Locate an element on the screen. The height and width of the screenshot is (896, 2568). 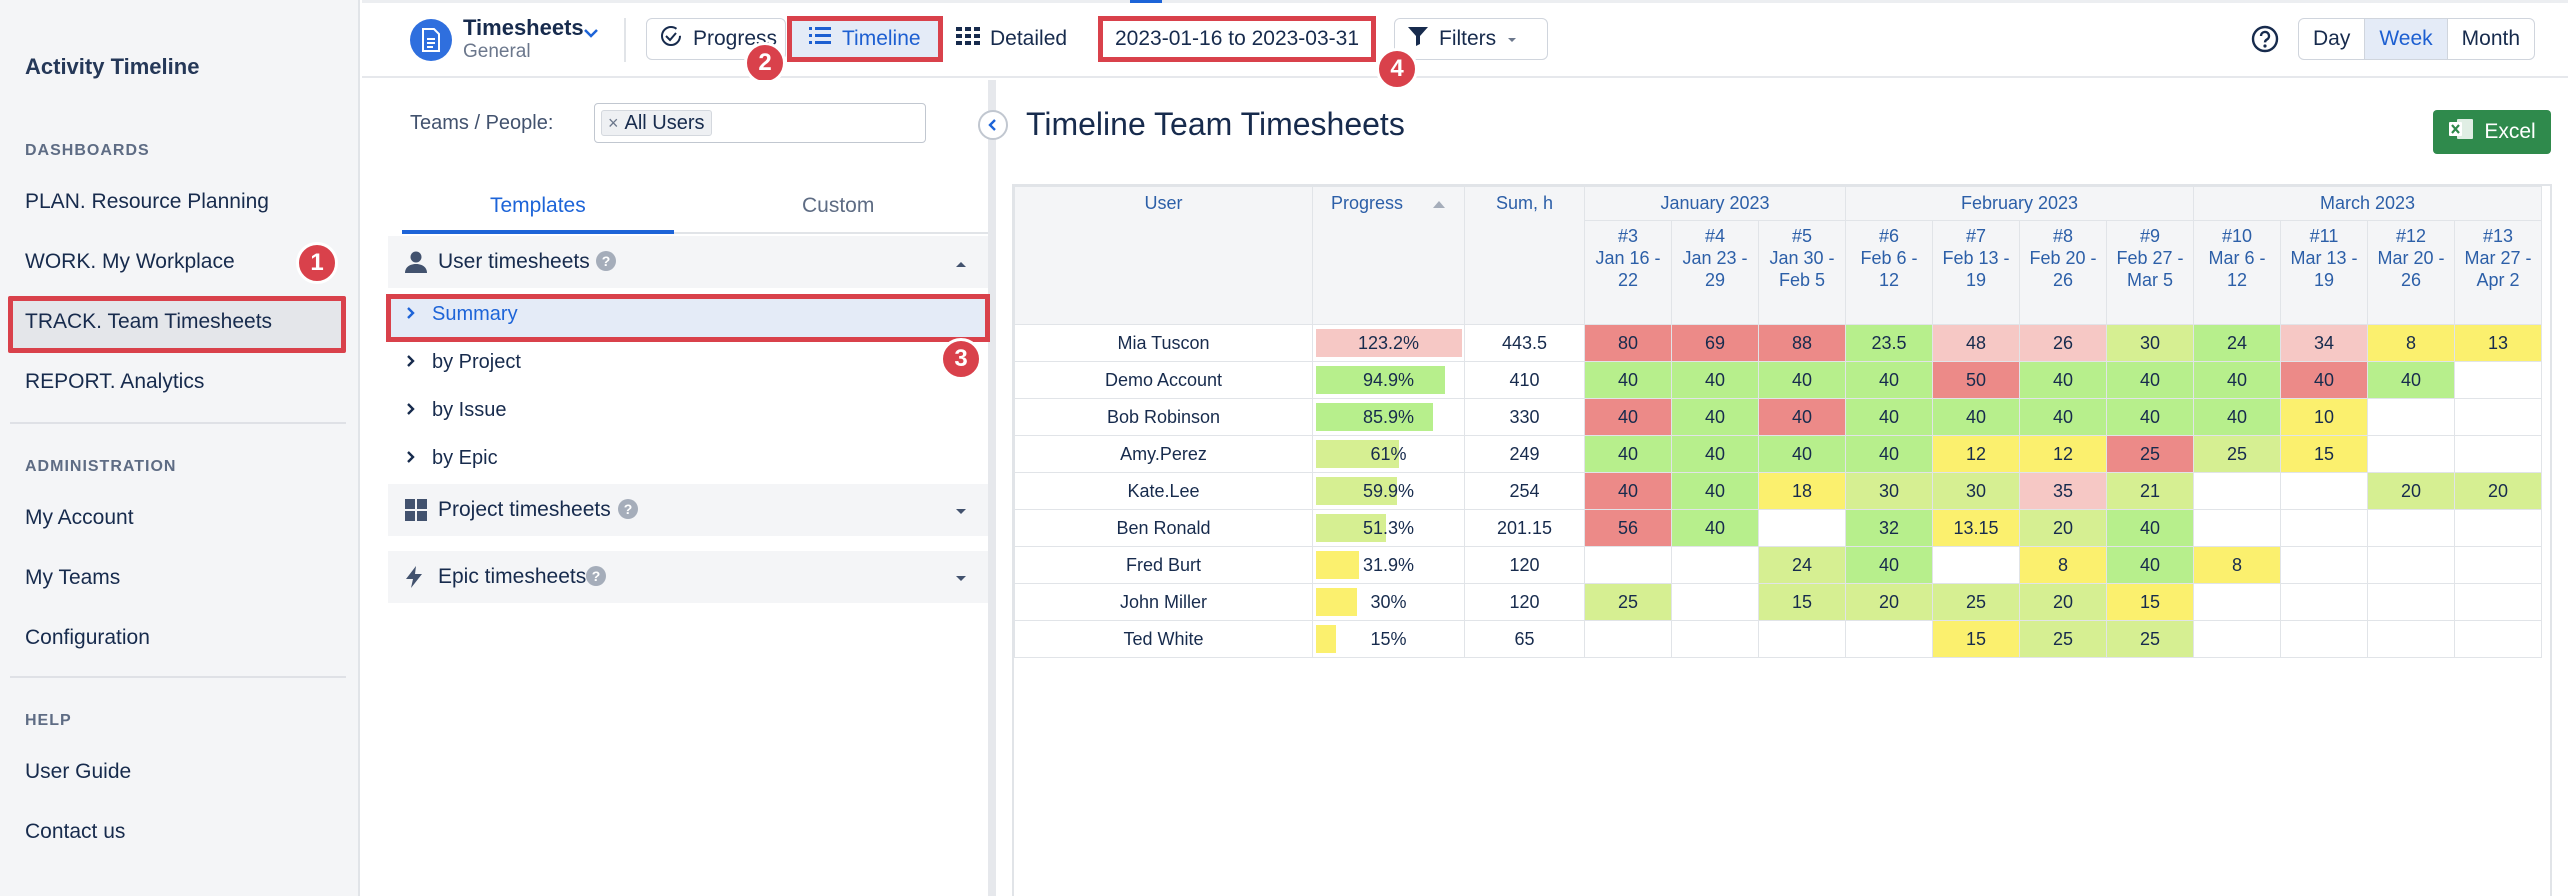
hours-cell: 23.5 is located at coordinates (1889, 343).